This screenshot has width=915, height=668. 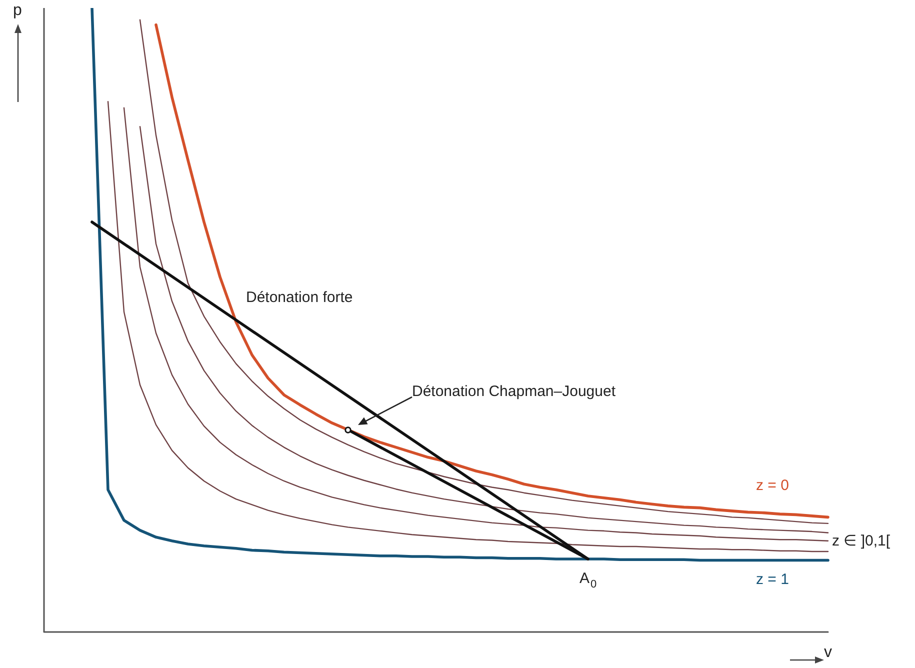 What do you see at coordinates (861, 541) in the screenshot?
I see `text: z ∈ ]0,1[` at bounding box center [861, 541].